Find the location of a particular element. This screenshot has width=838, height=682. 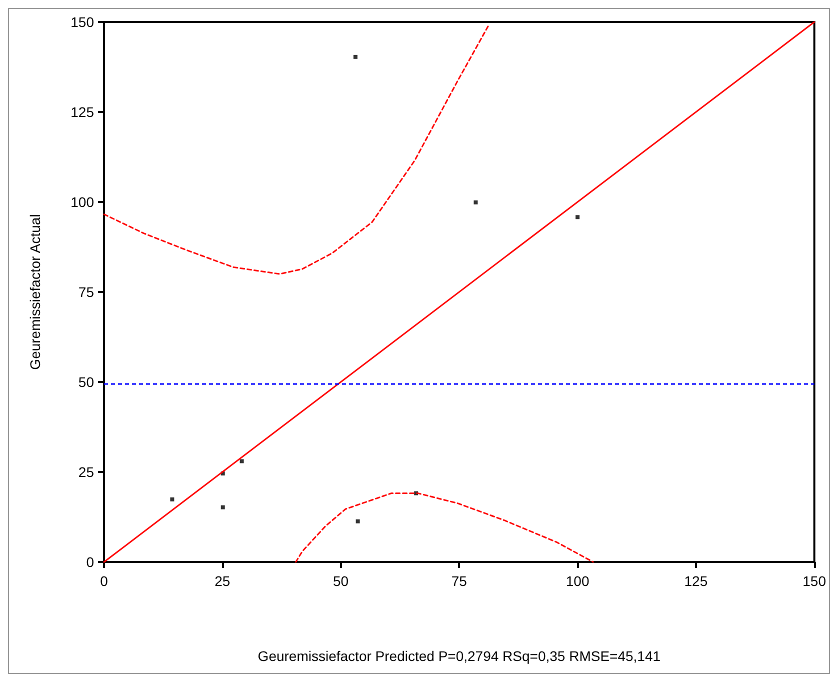

x-tick-label: 50 is located at coordinates (340, 581).